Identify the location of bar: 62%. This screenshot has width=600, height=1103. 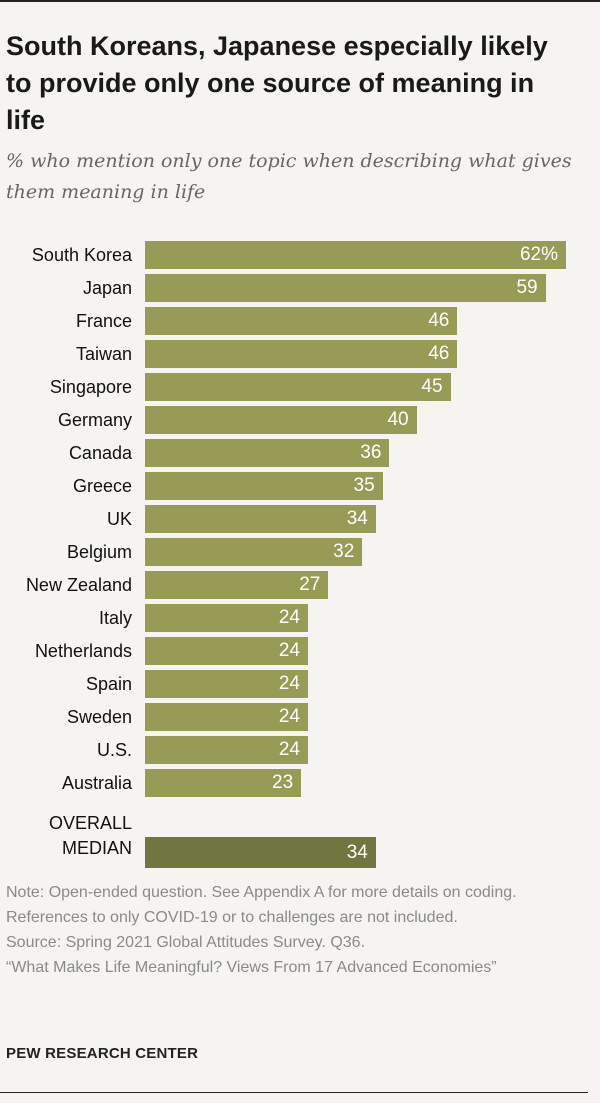
(355, 255).